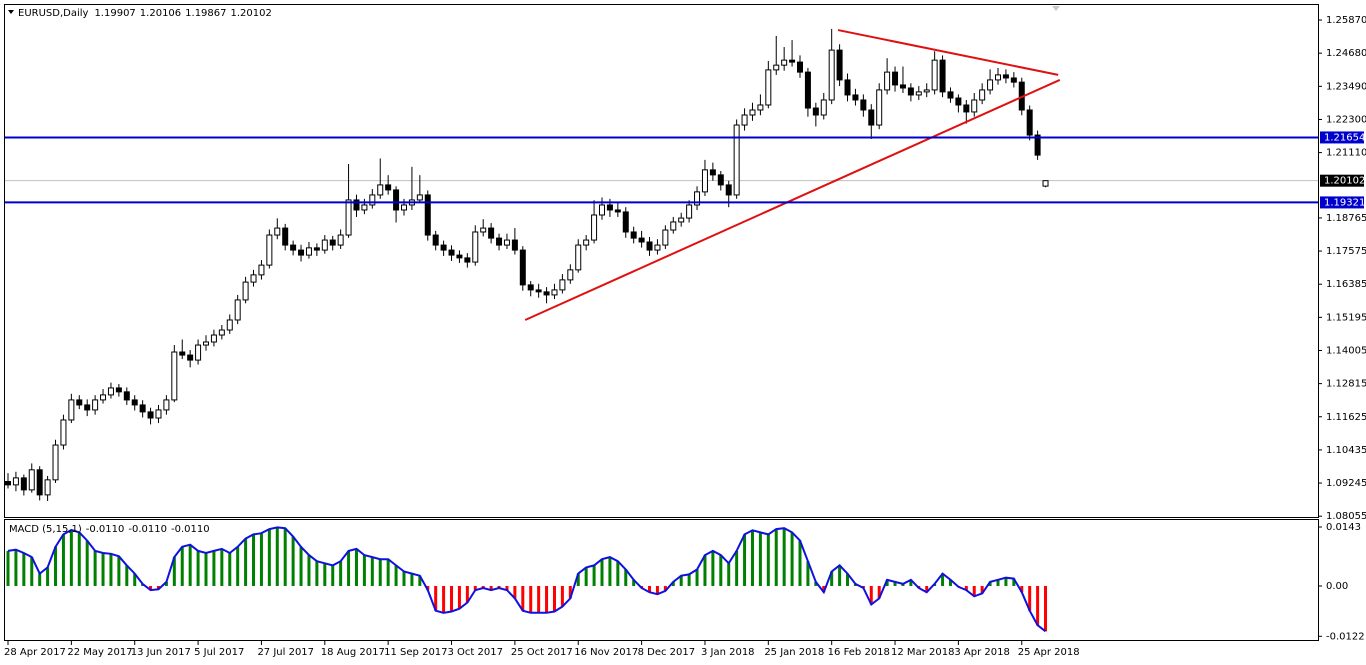 This screenshot has height=665, width=1366. I want to click on y-tick-label: 1.11625, so click(1346, 417).